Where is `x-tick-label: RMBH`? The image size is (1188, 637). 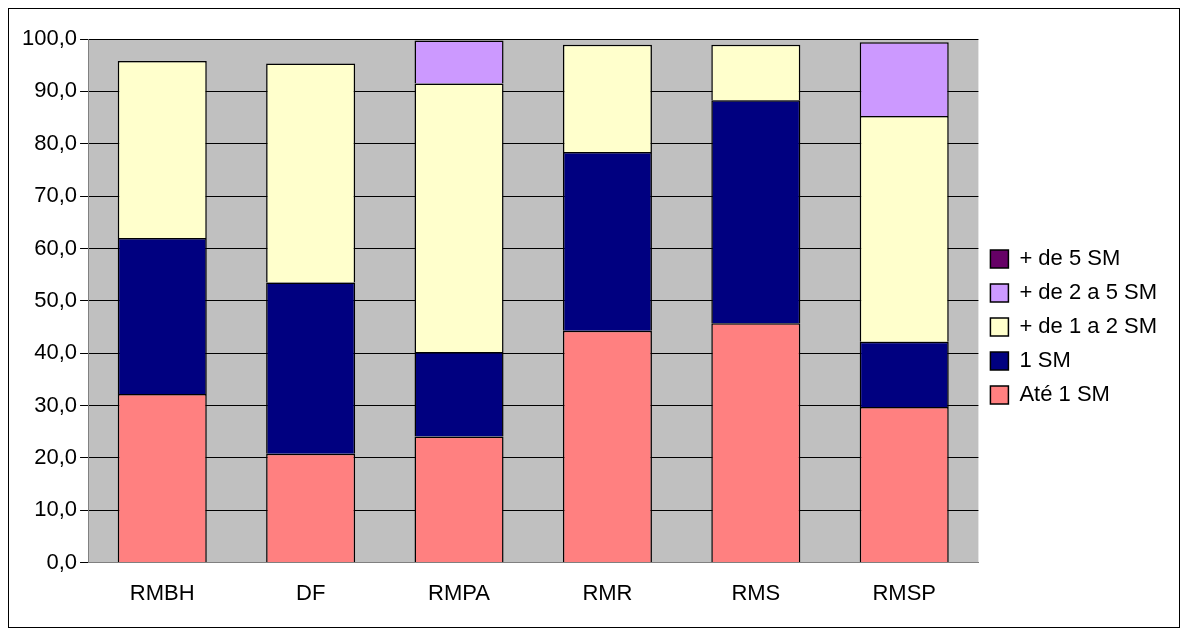 x-tick-label: RMBH is located at coordinates (162, 592).